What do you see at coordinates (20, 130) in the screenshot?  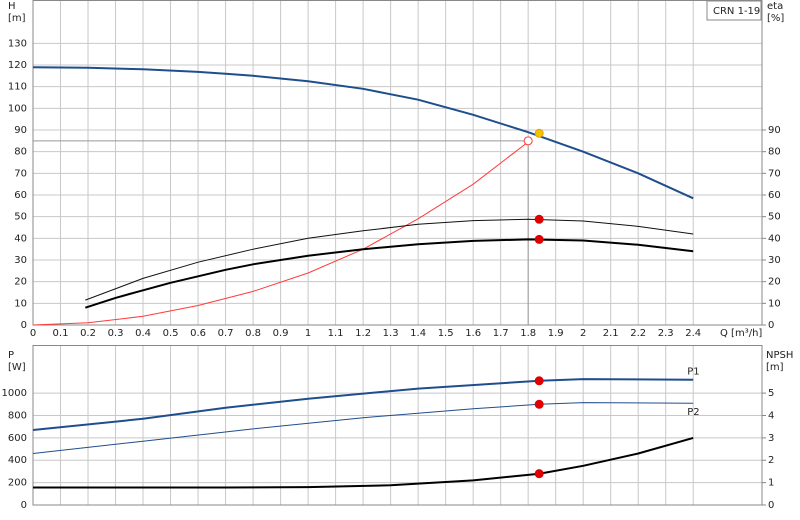 I see `y-tick-label: 90` at bounding box center [20, 130].